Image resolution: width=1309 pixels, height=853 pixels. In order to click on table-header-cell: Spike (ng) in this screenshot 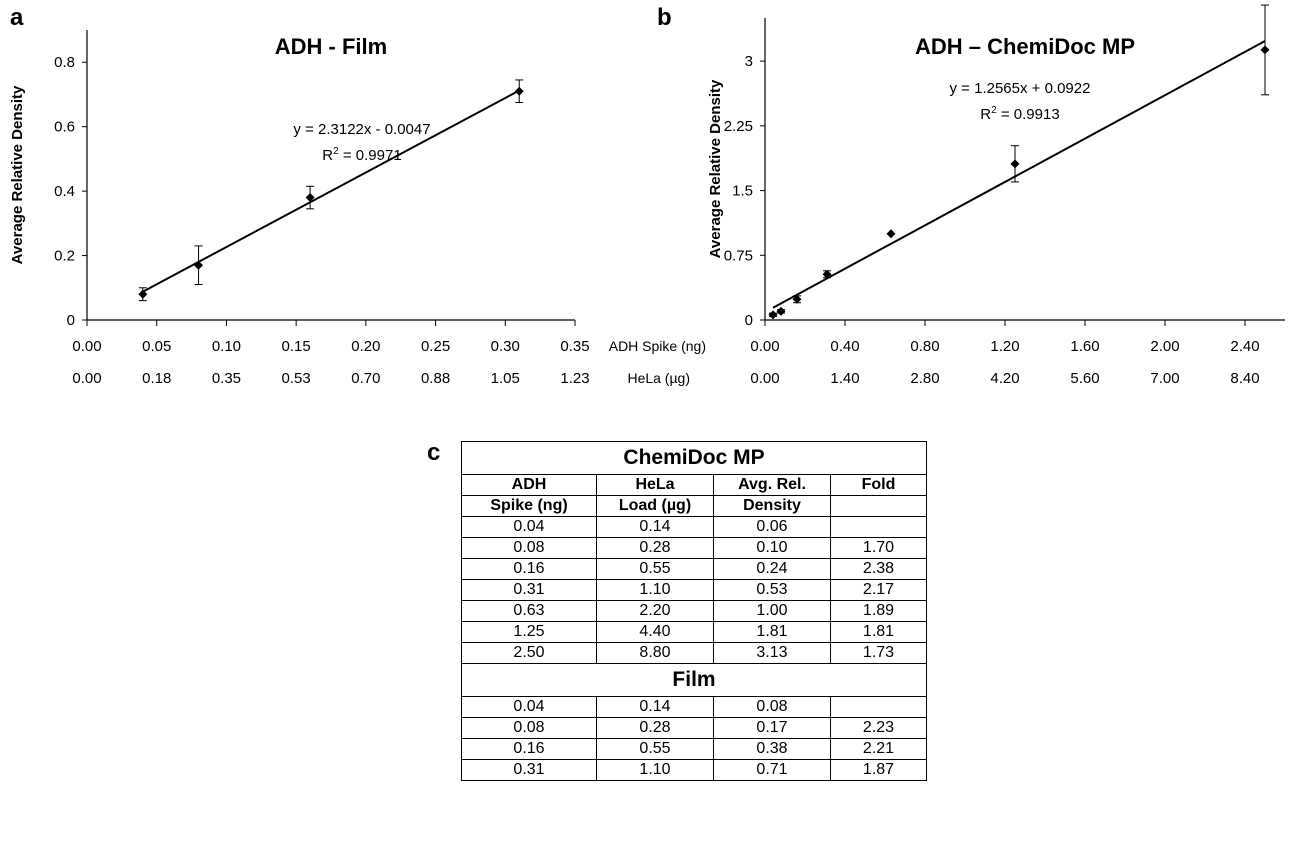, I will do `click(529, 506)`.